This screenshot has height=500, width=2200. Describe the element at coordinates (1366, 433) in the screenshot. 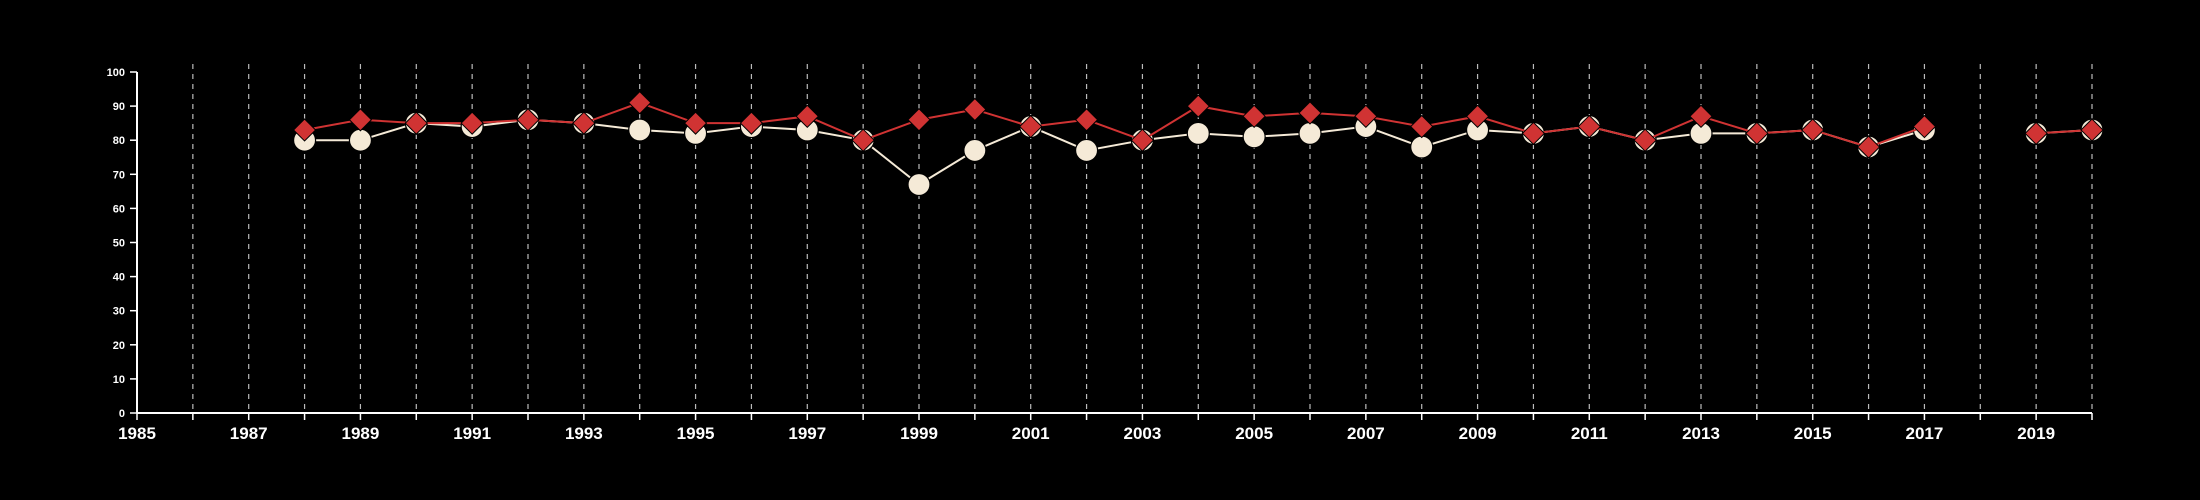

I see `x-tick-label: 2007` at that location.